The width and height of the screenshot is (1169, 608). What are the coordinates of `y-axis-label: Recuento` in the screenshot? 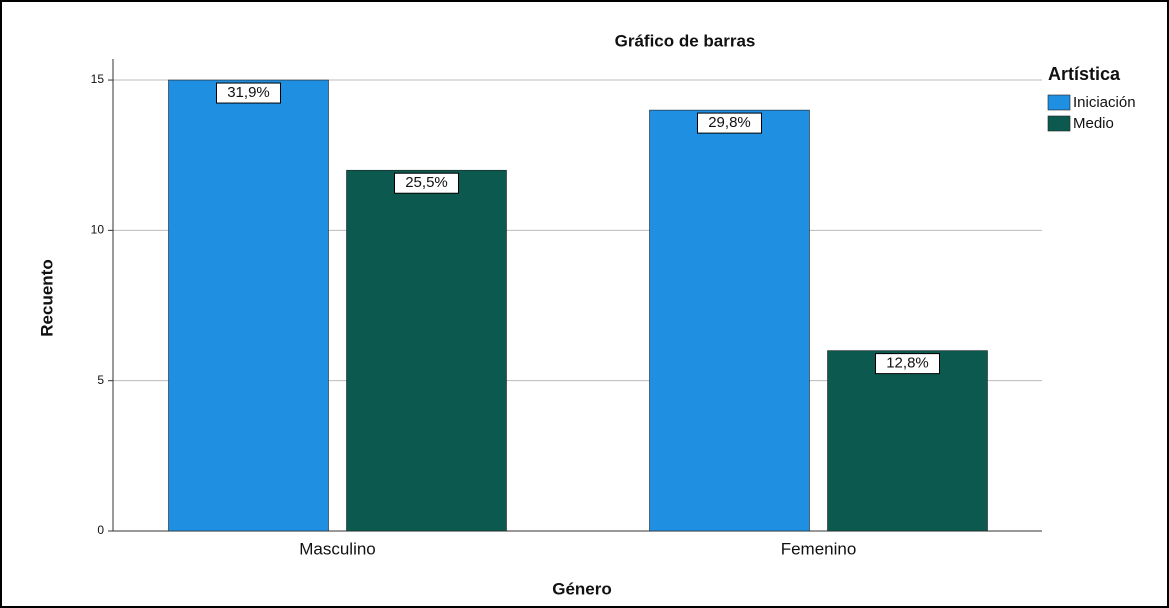 It's located at (46, 297).